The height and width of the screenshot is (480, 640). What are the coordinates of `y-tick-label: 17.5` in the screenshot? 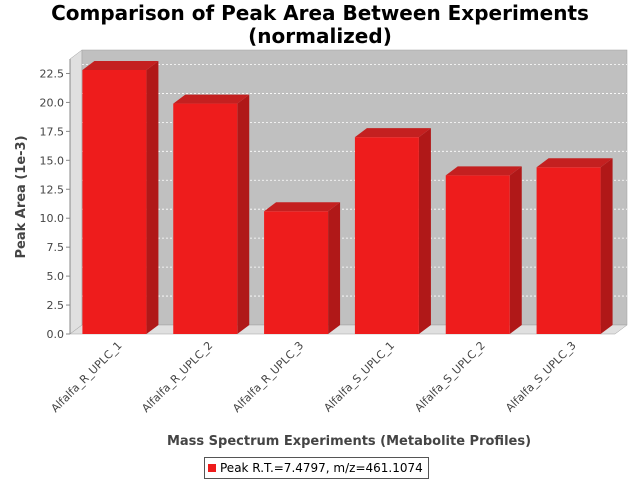 It's located at (52, 131).